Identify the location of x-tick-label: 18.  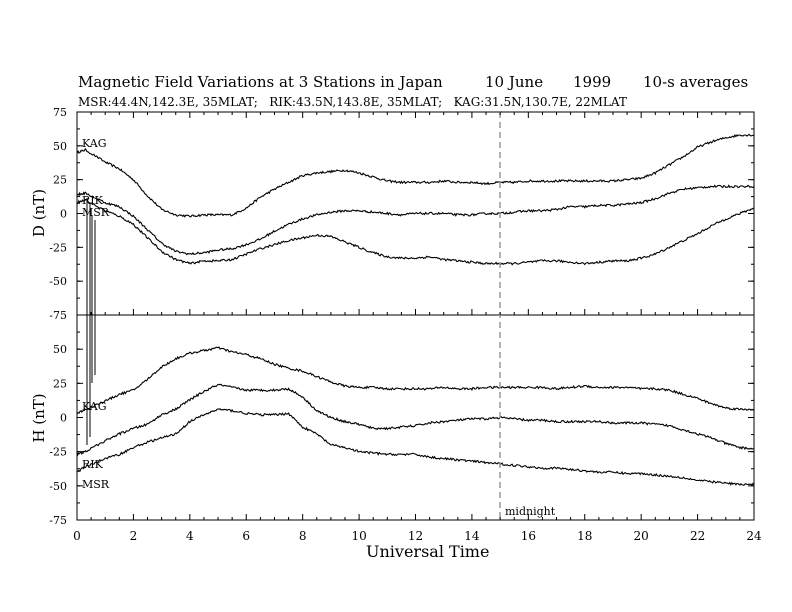
(584, 536).